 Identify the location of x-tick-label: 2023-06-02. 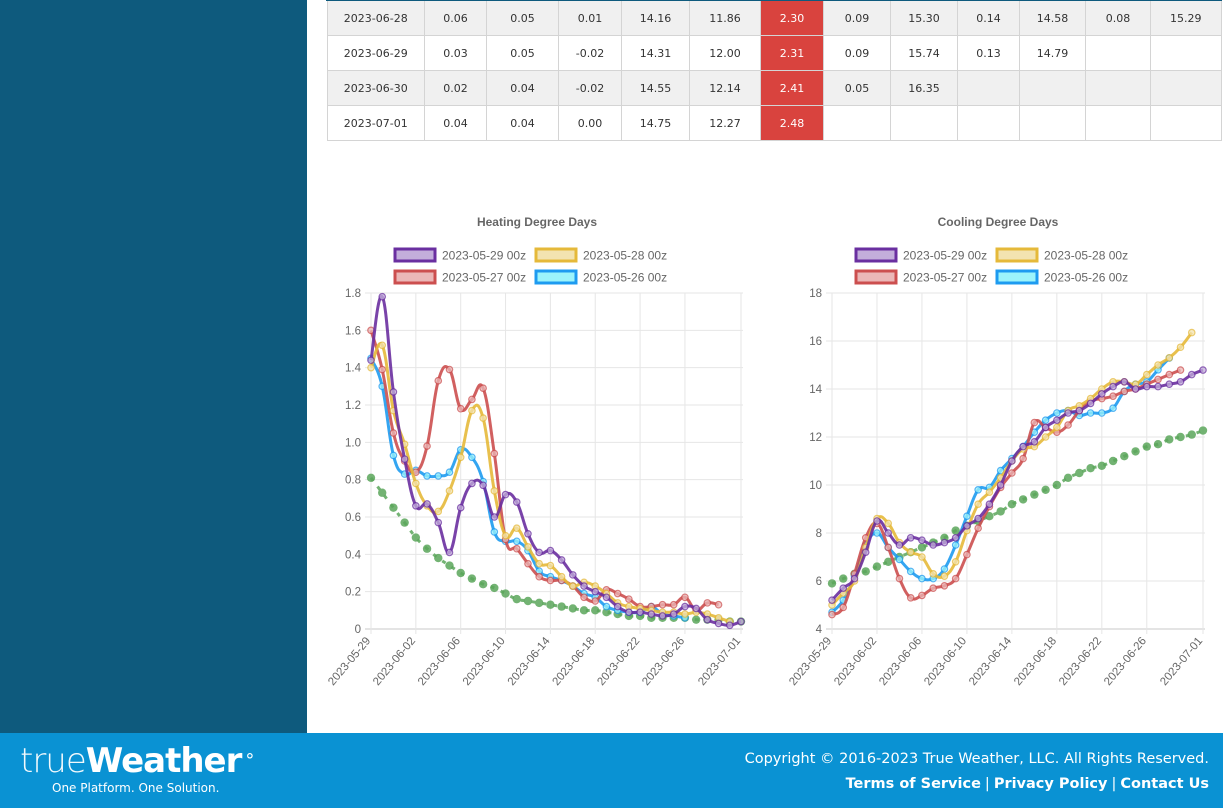
(394, 661).